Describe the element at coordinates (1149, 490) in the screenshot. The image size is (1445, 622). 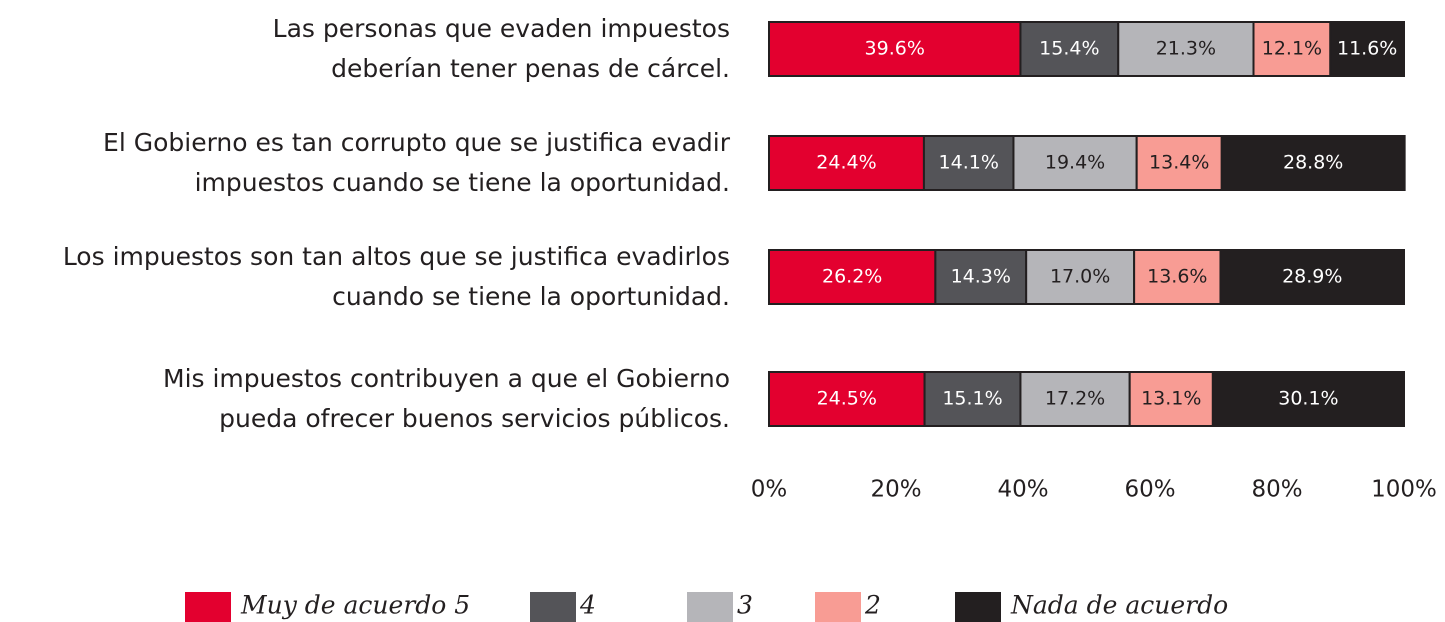
I see `x-tick-label: 60%` at that location.